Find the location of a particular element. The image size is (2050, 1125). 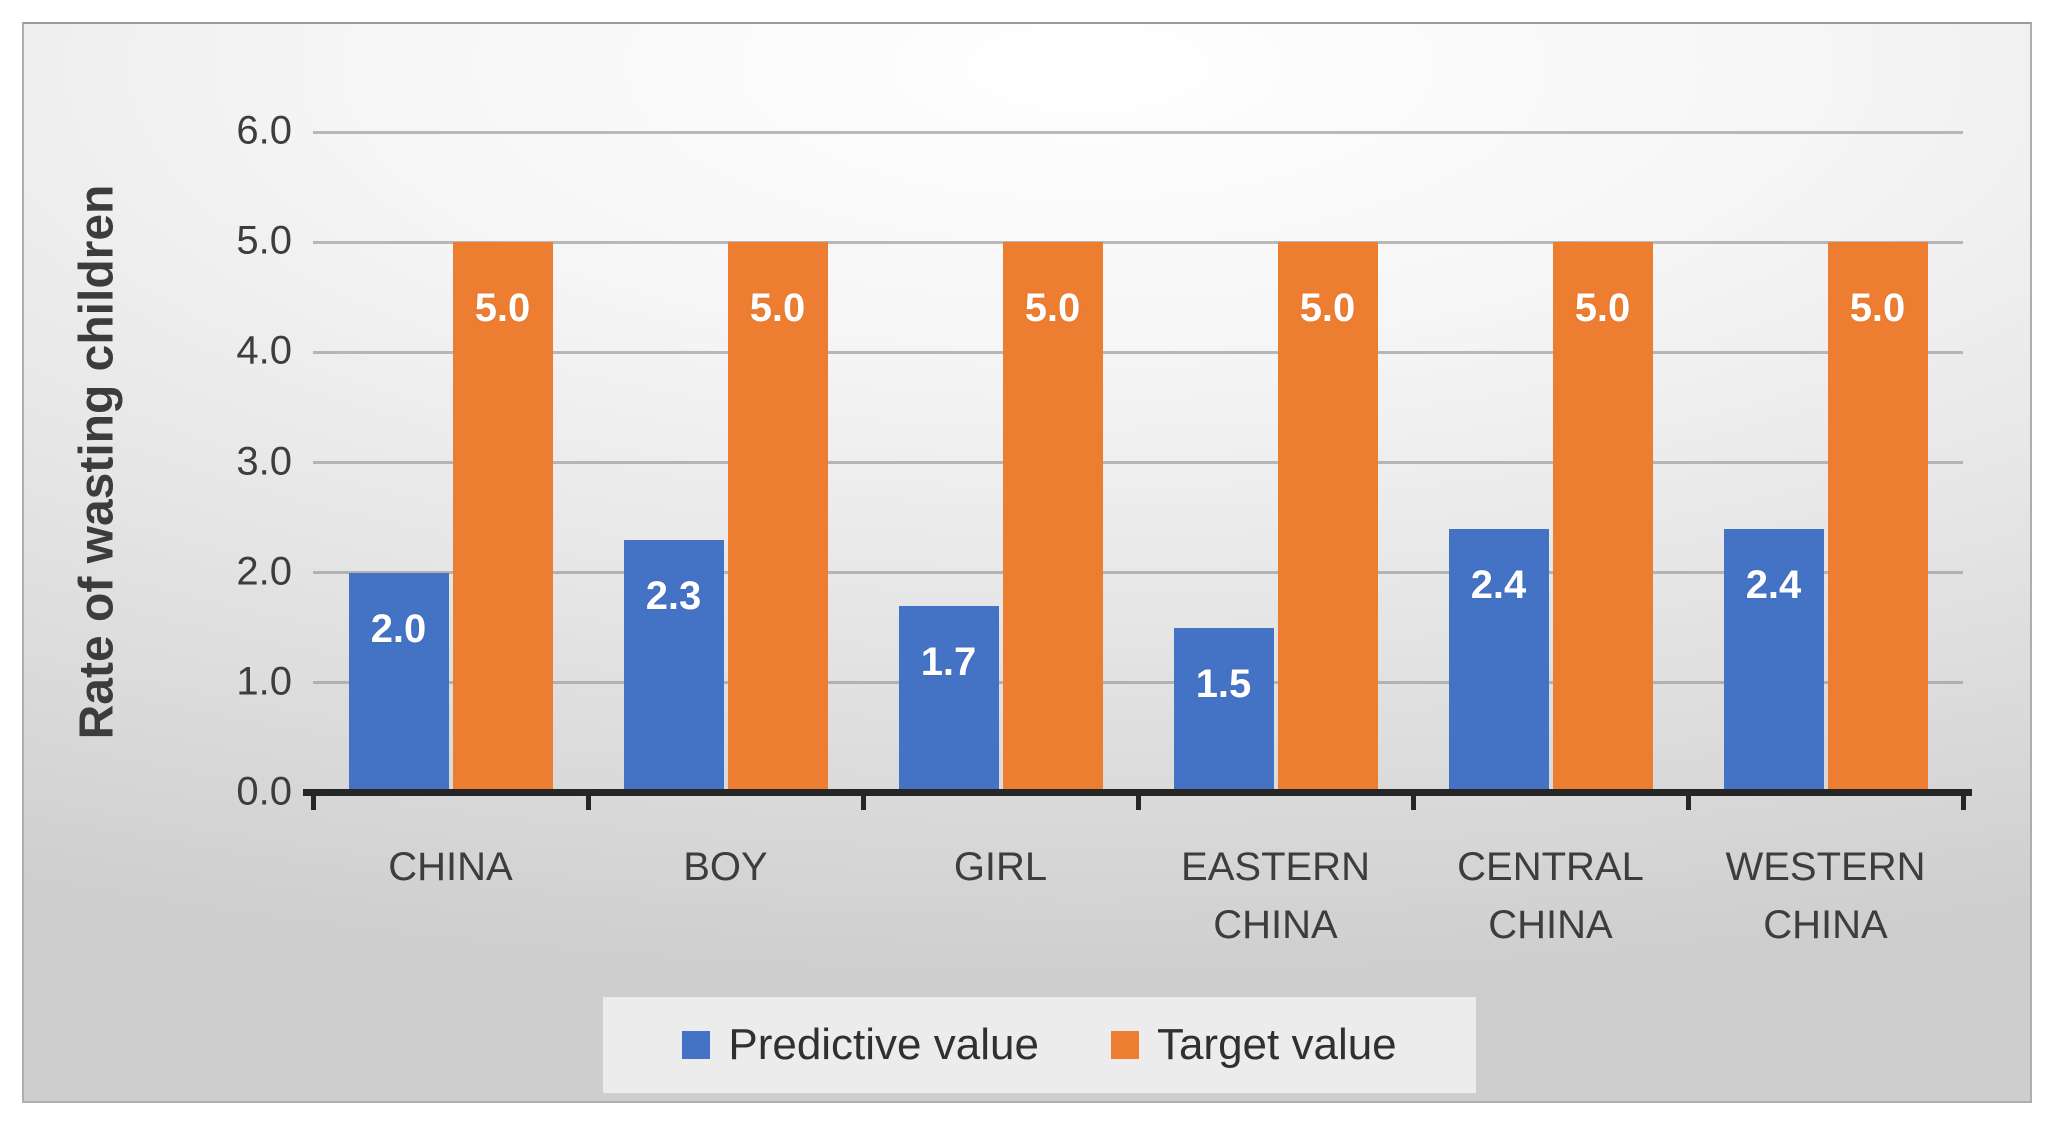

gridline-6.0 is located at coordinates (1138, 132).